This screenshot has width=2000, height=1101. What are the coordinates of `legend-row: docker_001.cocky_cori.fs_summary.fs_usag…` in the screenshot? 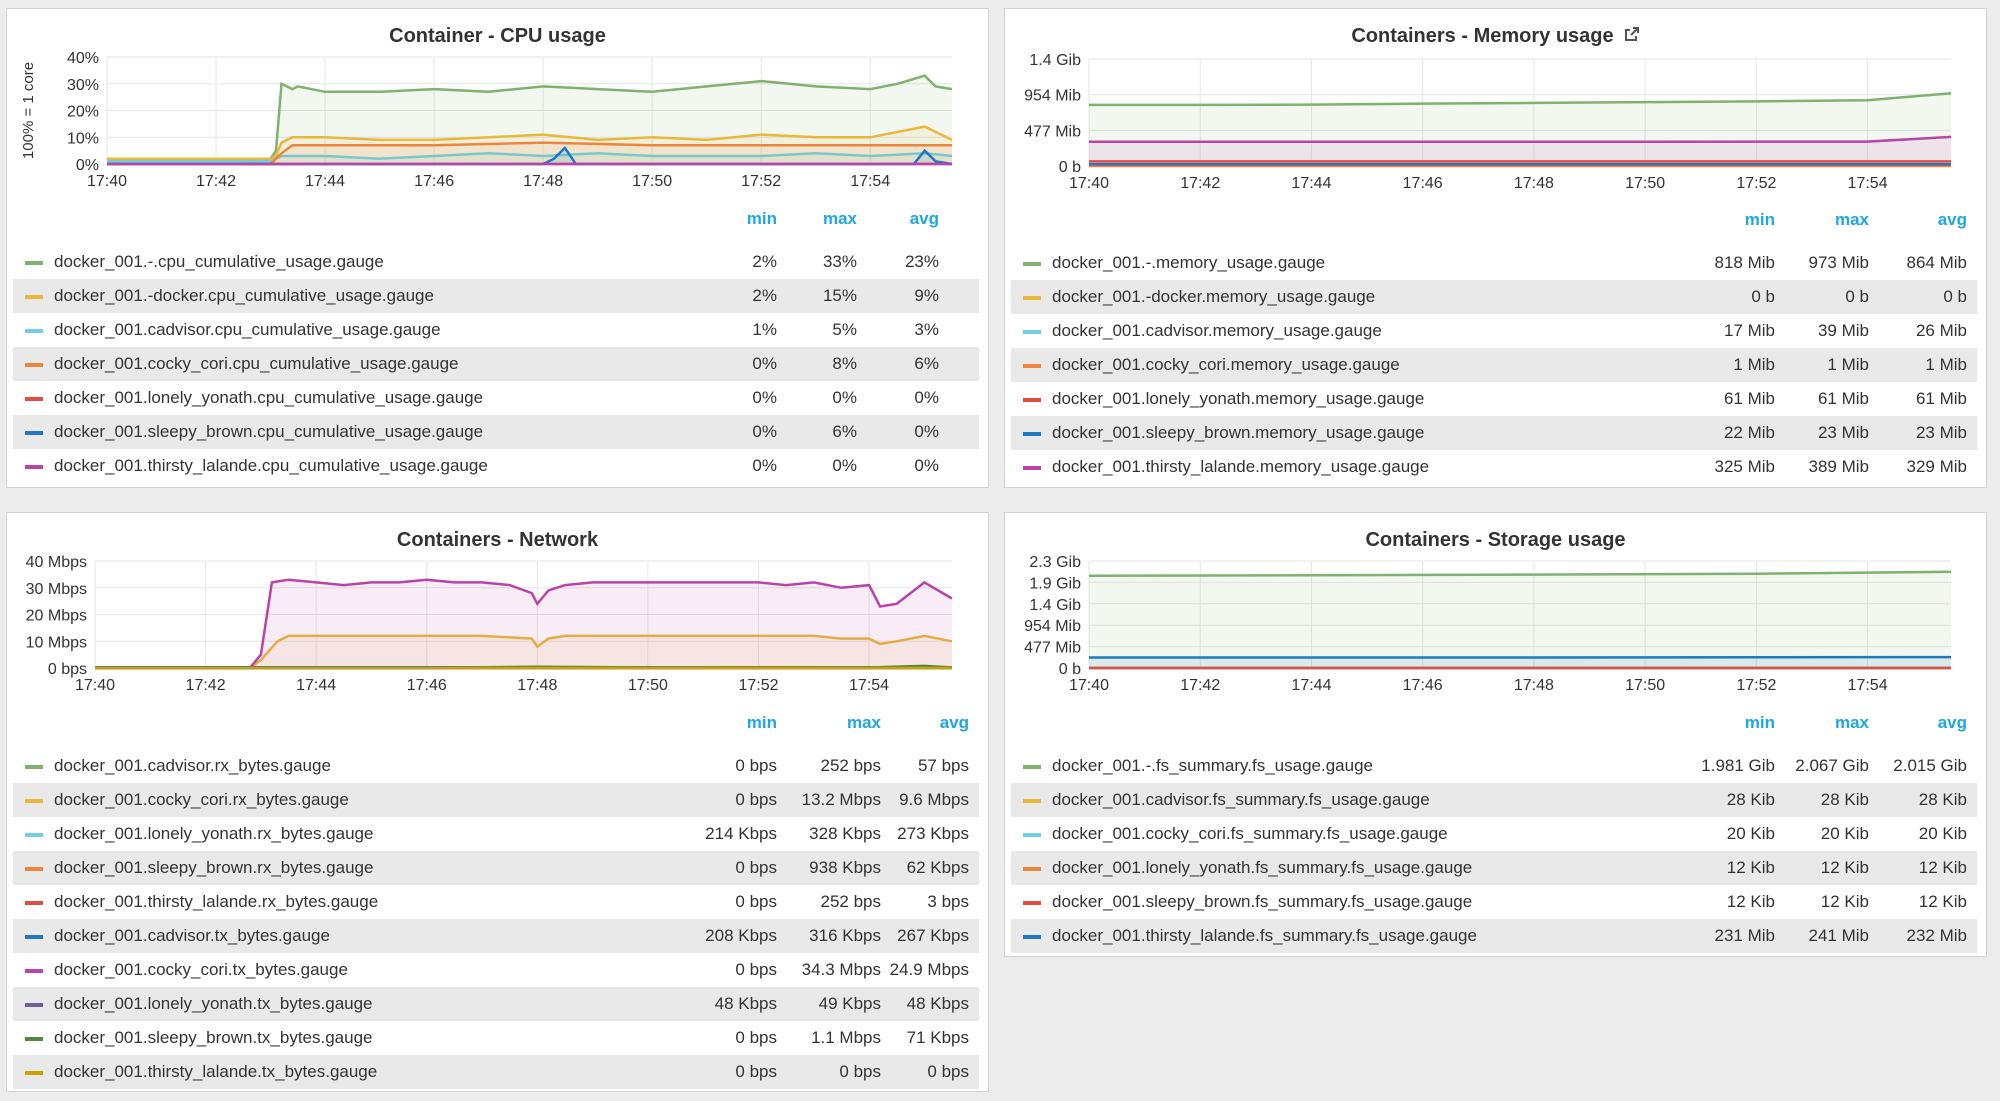 It's located at (1494, 834).